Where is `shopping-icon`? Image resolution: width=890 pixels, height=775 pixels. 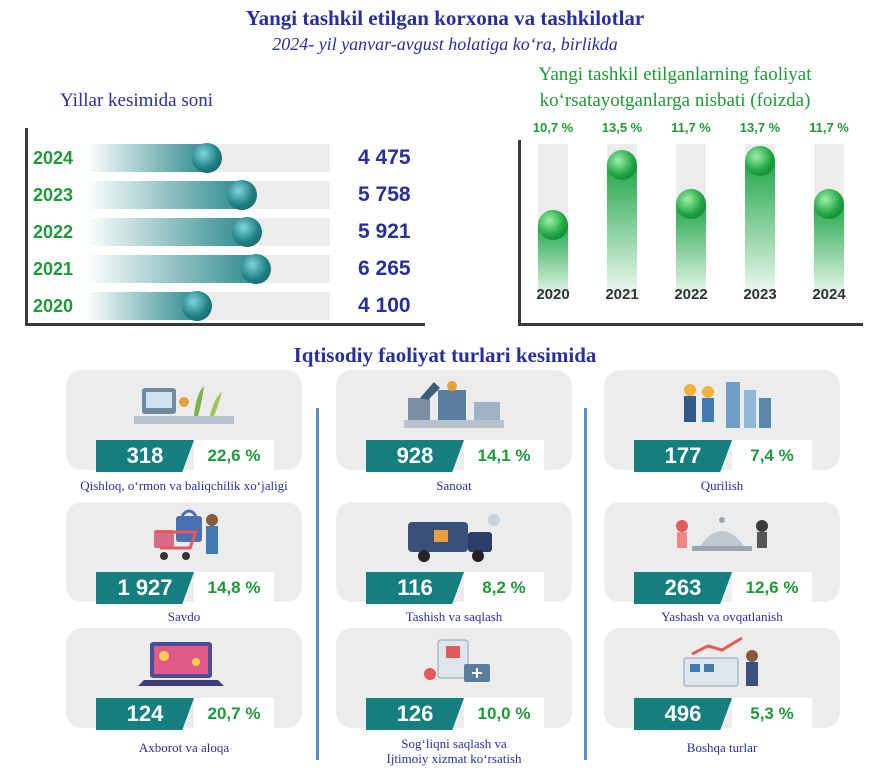
shopping-icon is located at coordinates (184, 538).